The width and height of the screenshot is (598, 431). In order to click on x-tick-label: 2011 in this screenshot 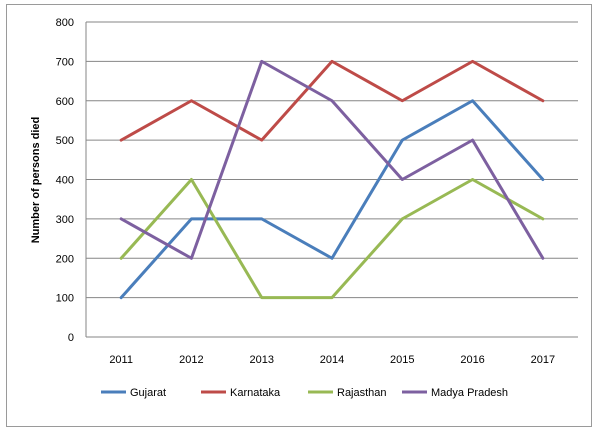, I will do `click(121, 360)`.